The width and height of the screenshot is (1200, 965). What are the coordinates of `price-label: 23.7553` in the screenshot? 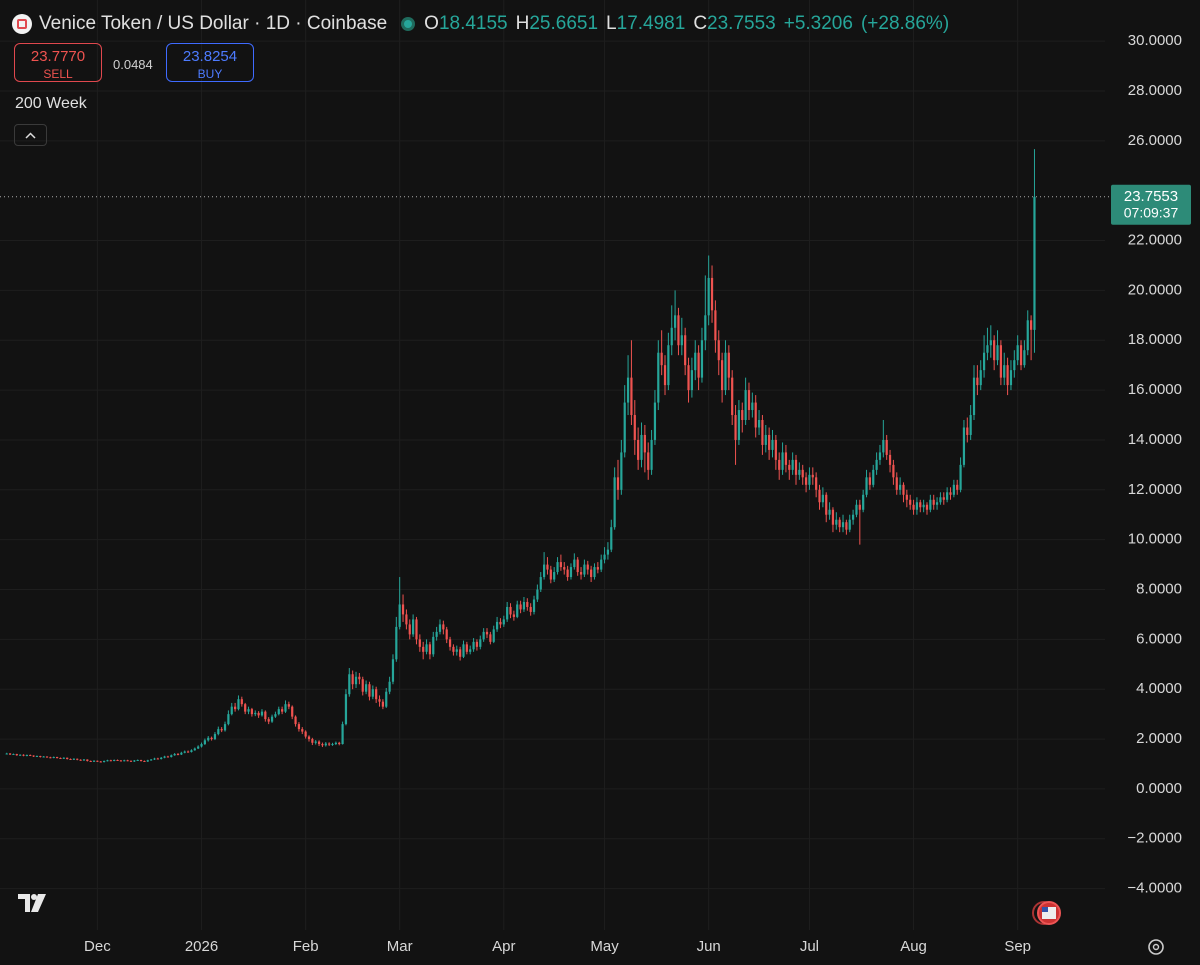 It's located at (1151, 196).